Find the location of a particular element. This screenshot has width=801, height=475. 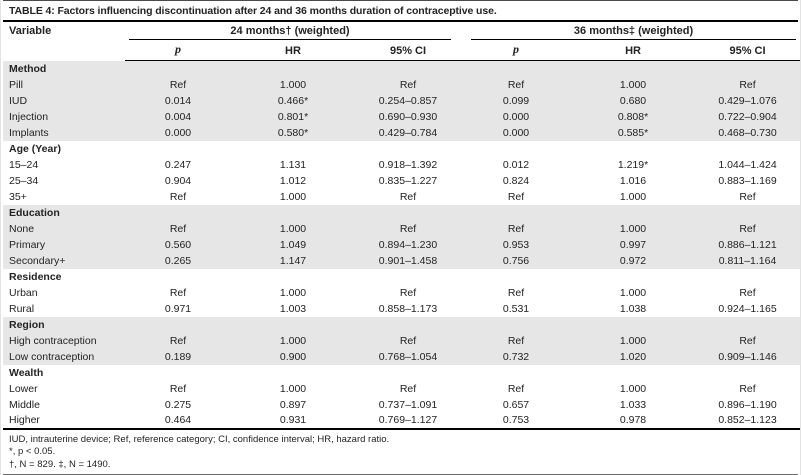

value-cell: 0.894–1.230 is located at coordinates (408, 244).